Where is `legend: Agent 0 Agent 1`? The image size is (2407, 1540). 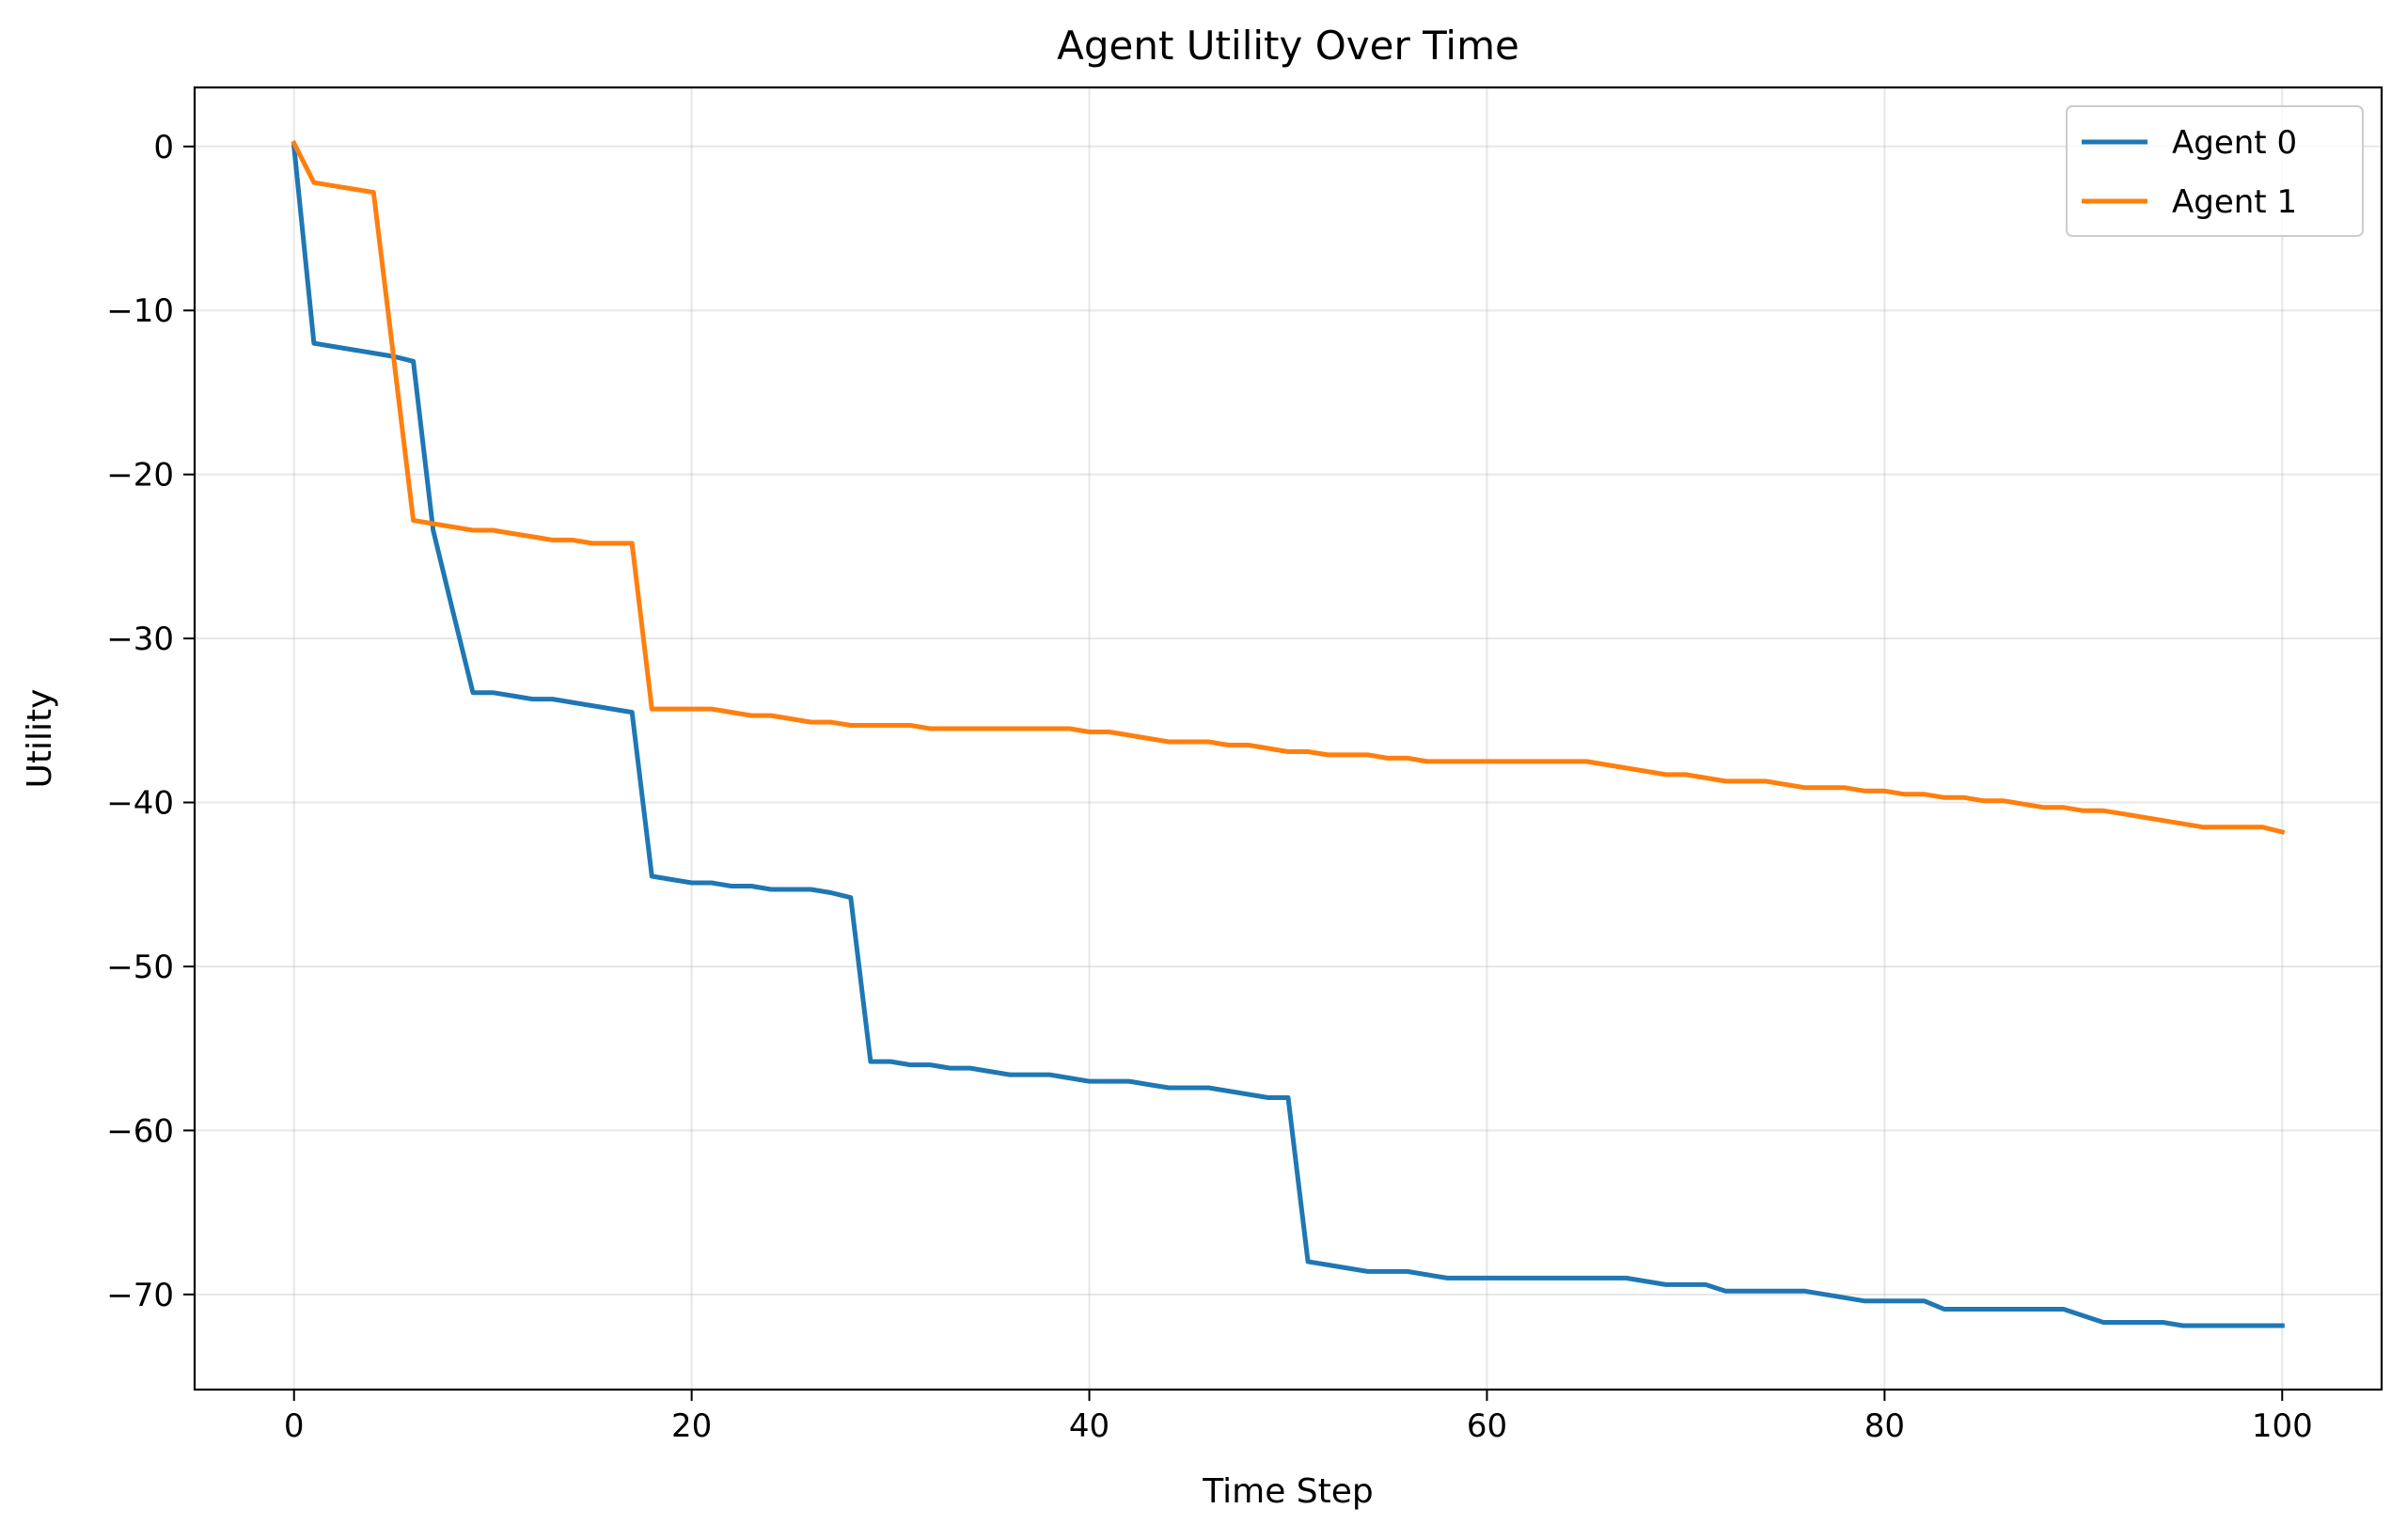
legend: Agent 0 Agent 1 is located at coordinates (2215, 171).